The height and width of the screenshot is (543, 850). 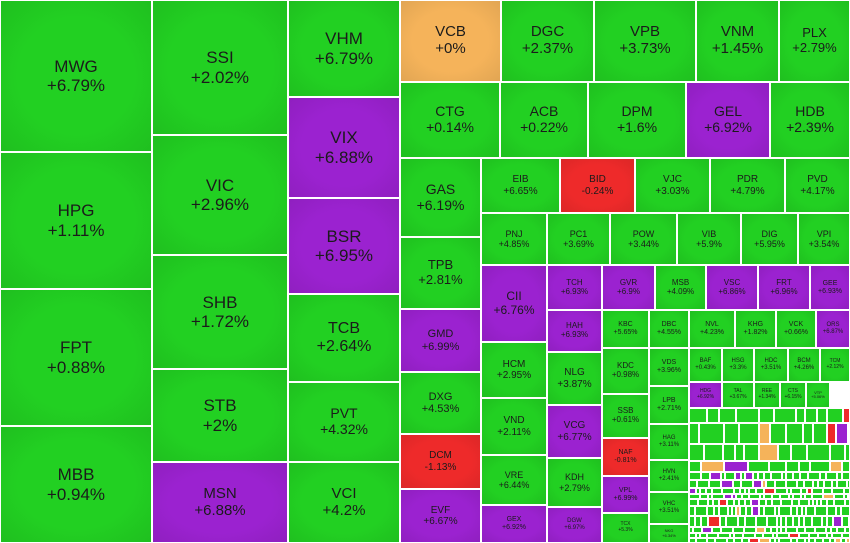 What do you see at coordinates (220, 312) in the screenshot?
I see `tile-shb: SHB +1.72%` at bounding box center [220, 312].